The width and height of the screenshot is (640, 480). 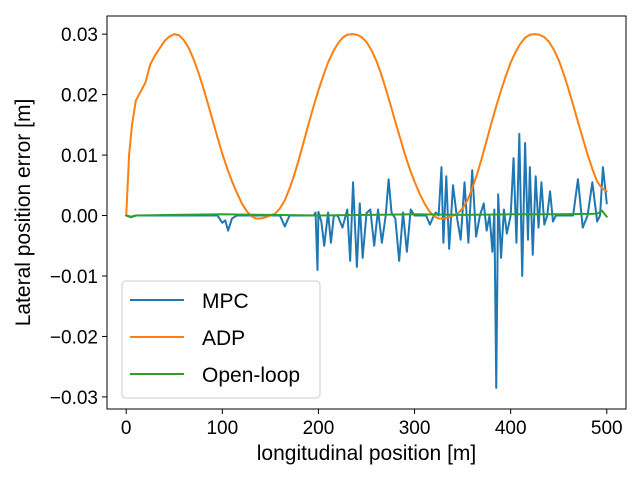 I want to click on y-ticks: −0.03 −0.02 −0.01 0.00 0.01 0.02 0.03, so click(x=78, y=217).